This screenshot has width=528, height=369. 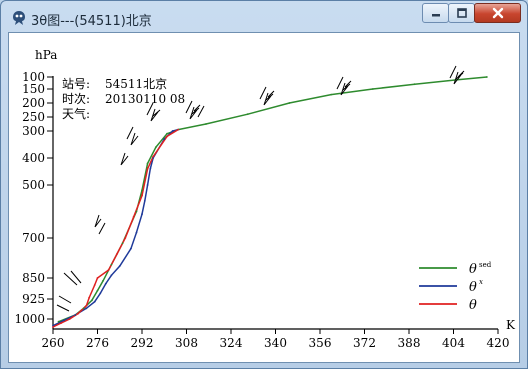 I want to click on close-button, so click(x=497, y=13).